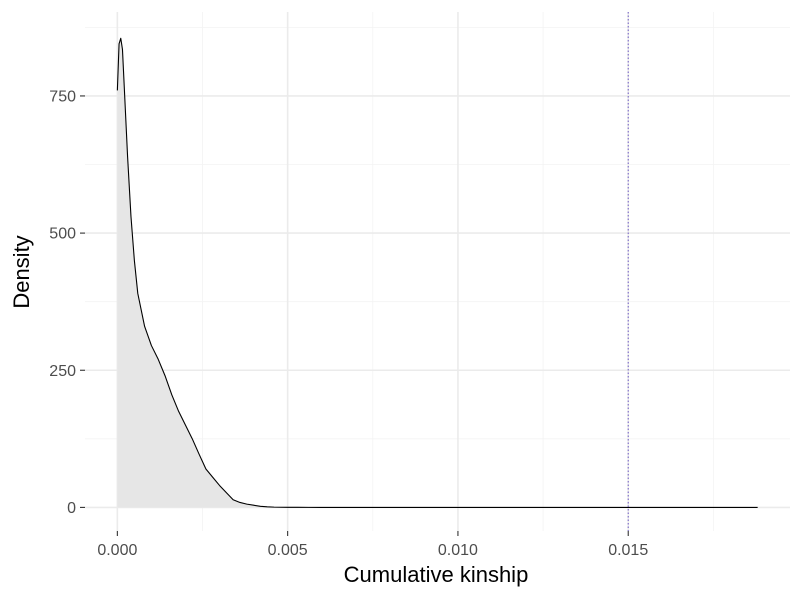 The image size is (800, 600). What do you see at coordinates (62, 371) in the screenshot?
I see `y-tick-label: 250` at bounding box center [62, 371].